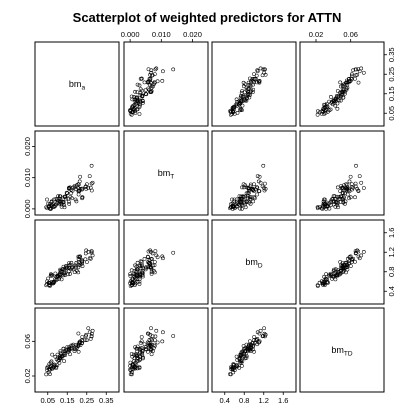 This screenshot has width=415, height=415. What do you see at coordinates (391, 233) in the screenshot?
I see `tick-label: 1.6` at bounding box center [391, 233].